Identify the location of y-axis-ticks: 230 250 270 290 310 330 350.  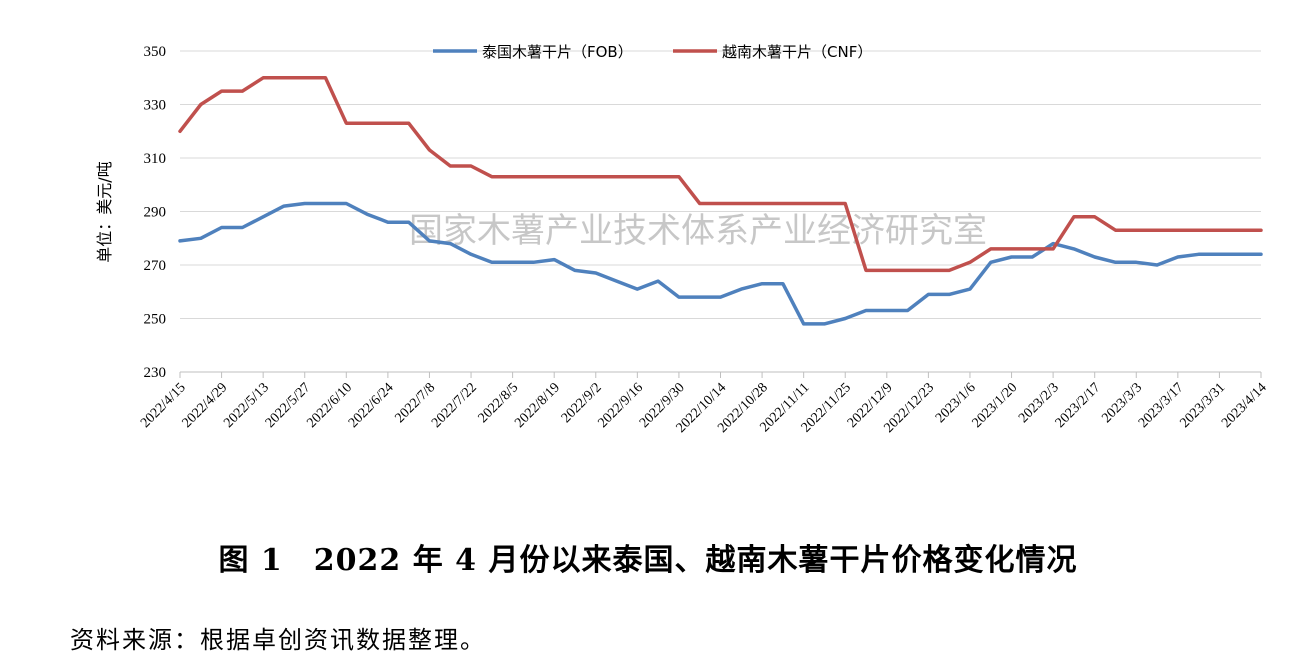
(155, 212).